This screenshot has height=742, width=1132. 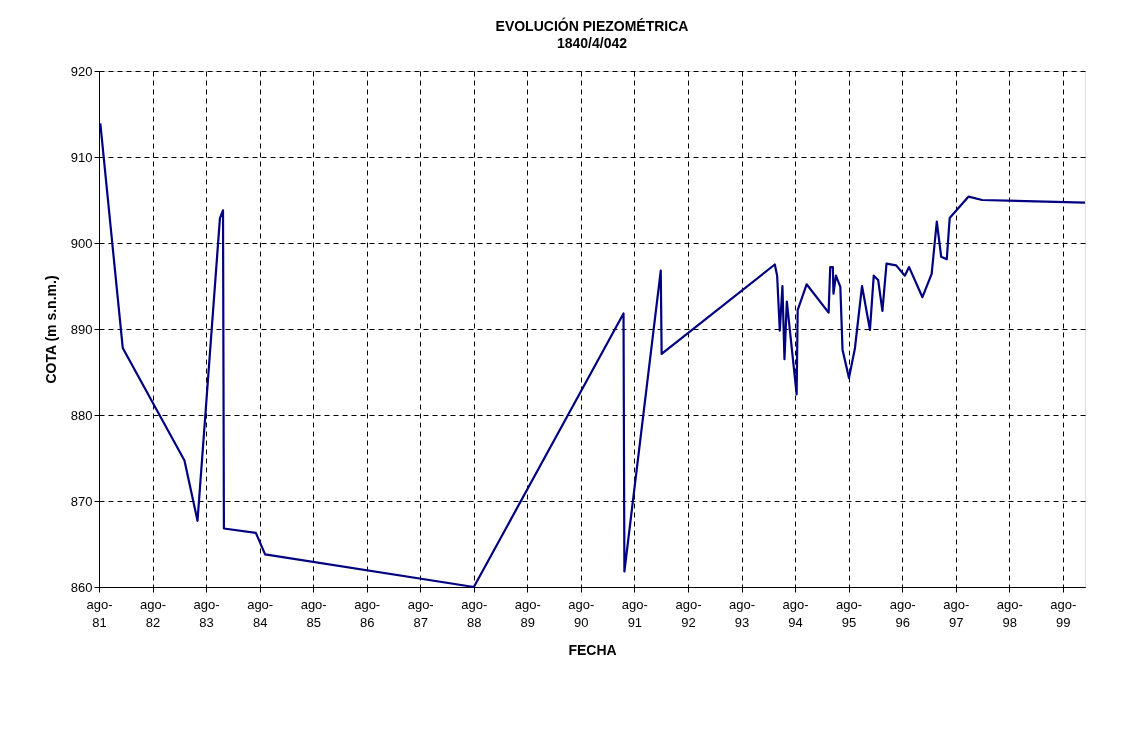 What do you see at coordinates (592, 649) in the screenshot?
I see `x-axis-title: FECHA` at bounding box center [592, 649].